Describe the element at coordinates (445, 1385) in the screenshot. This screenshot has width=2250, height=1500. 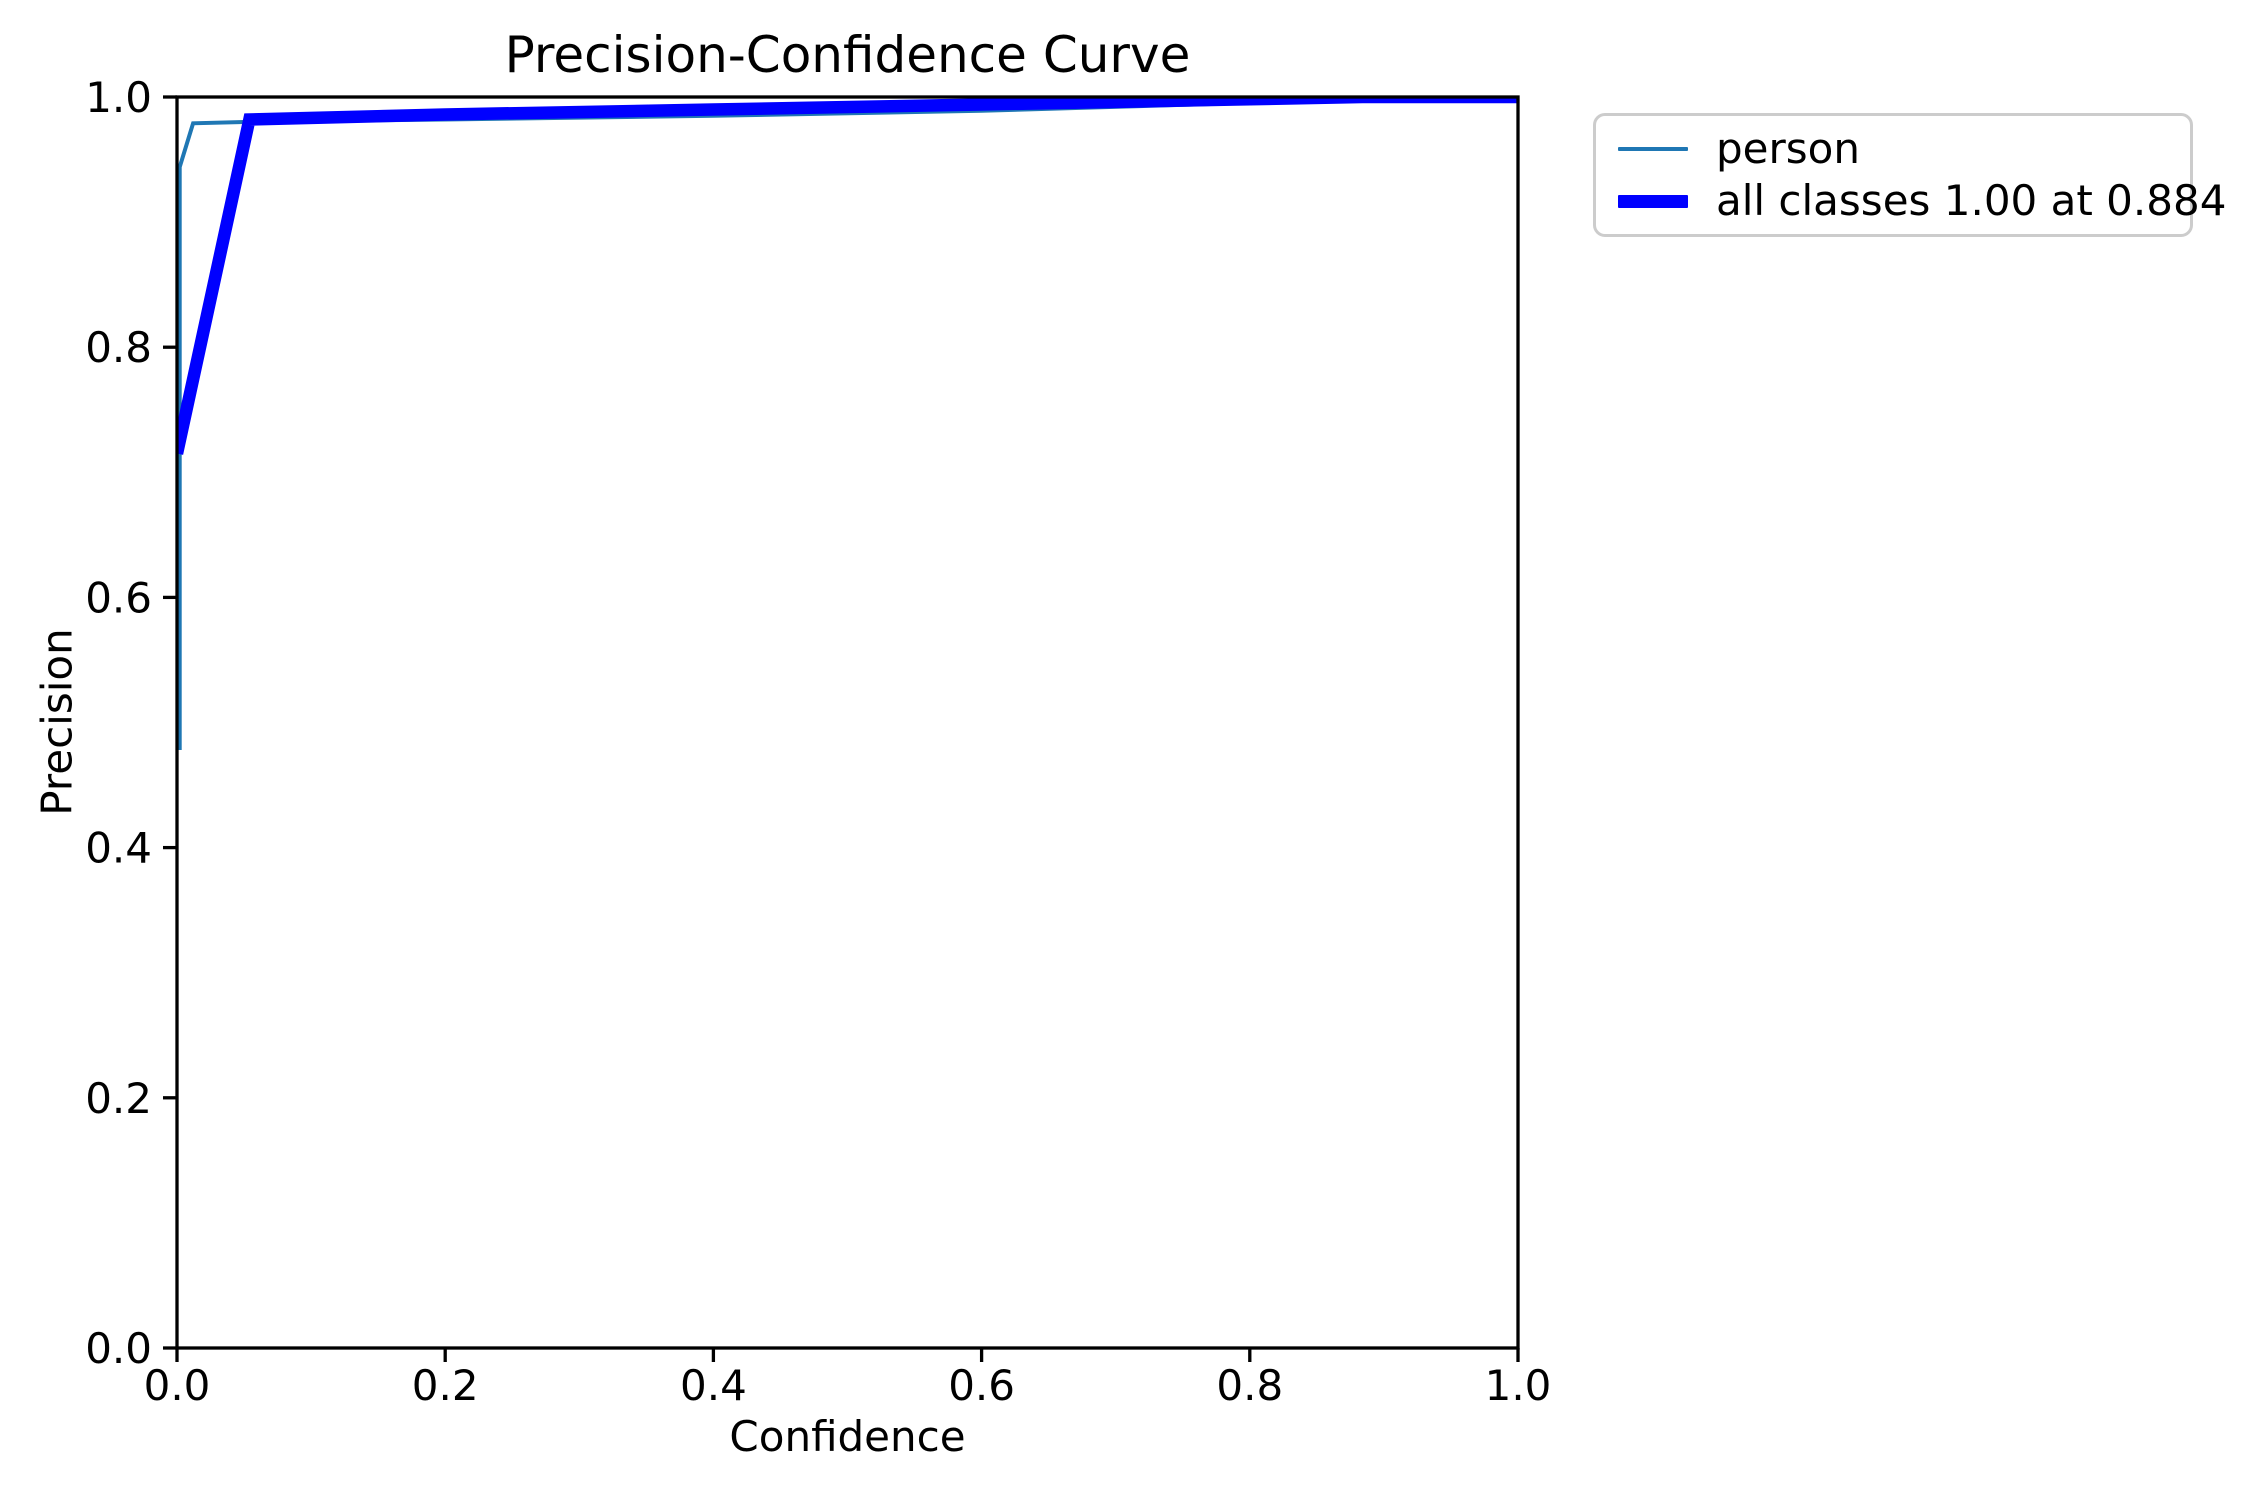
I see `x-tick-label: 0.2` at that location.